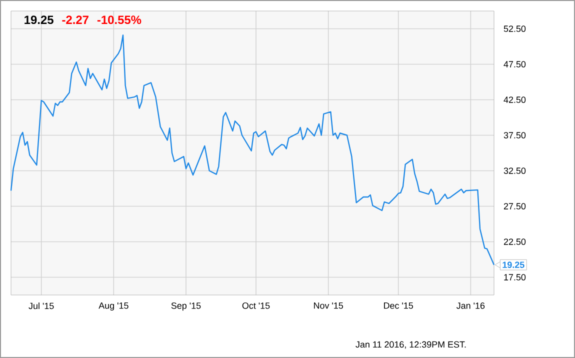  I want to click on y-tick-label: 42.50, so click(515, 99).